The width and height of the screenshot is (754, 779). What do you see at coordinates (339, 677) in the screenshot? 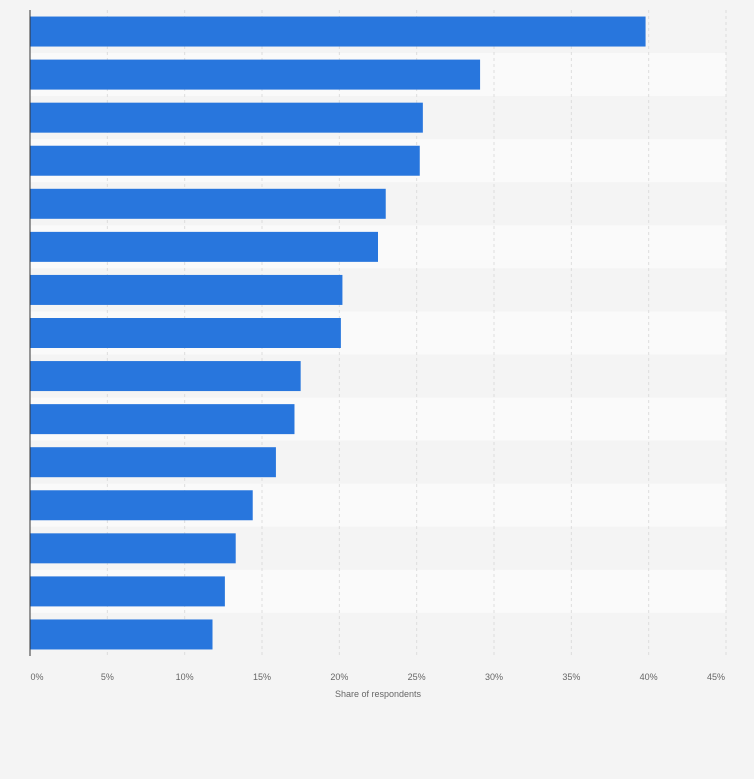
I see `x-tick-label: 20%` at bounding box center [339, 677].